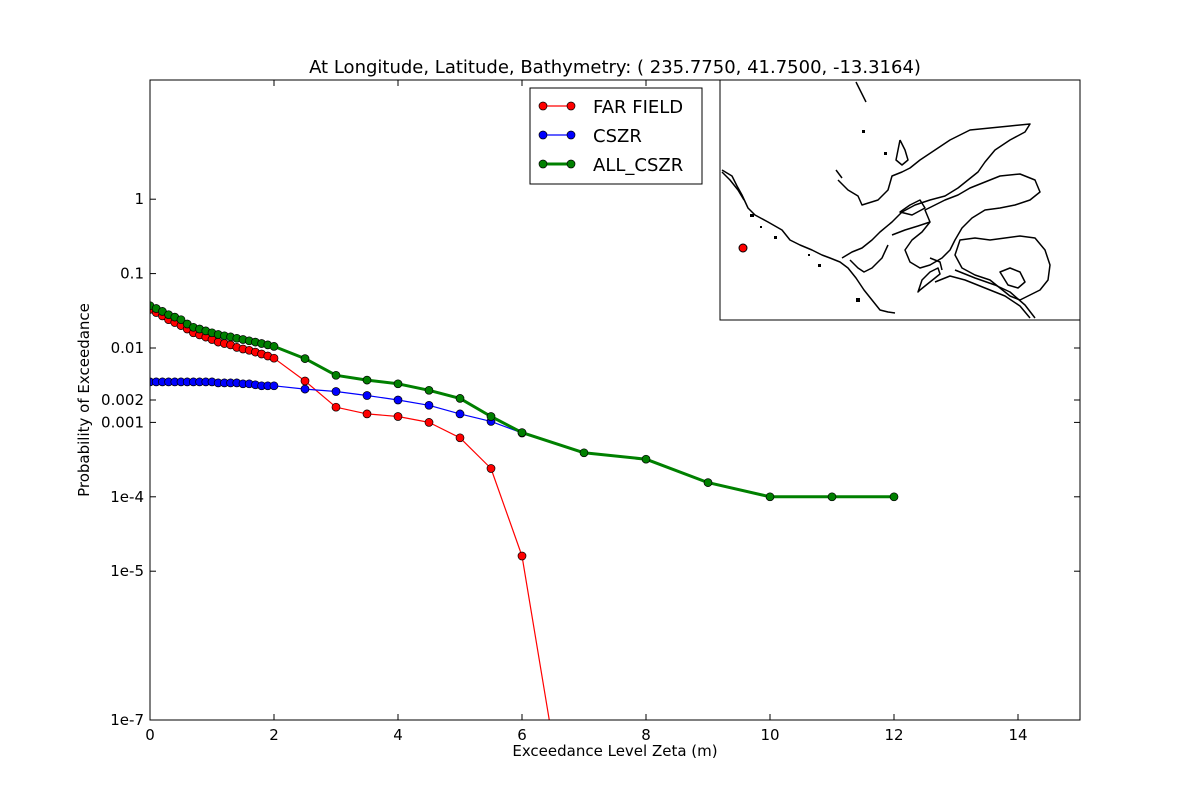 This screenshot has height=800, width=1200. What do you see at coordinates (743, 248) in the screenshot?
I see `location-marker` at bounding box center [743, 248].